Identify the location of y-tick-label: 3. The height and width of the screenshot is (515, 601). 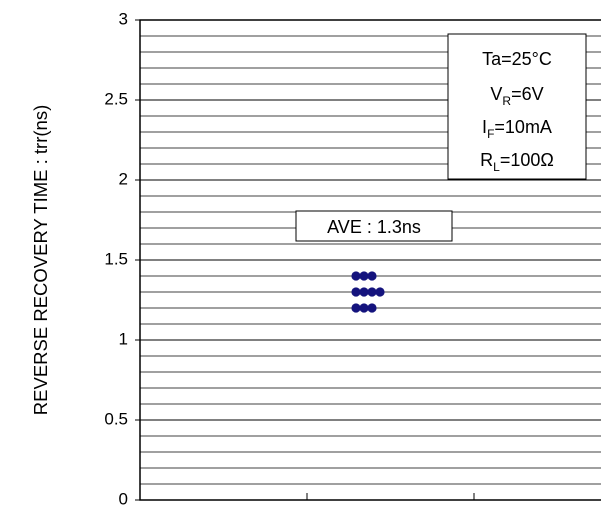
(123, 18).